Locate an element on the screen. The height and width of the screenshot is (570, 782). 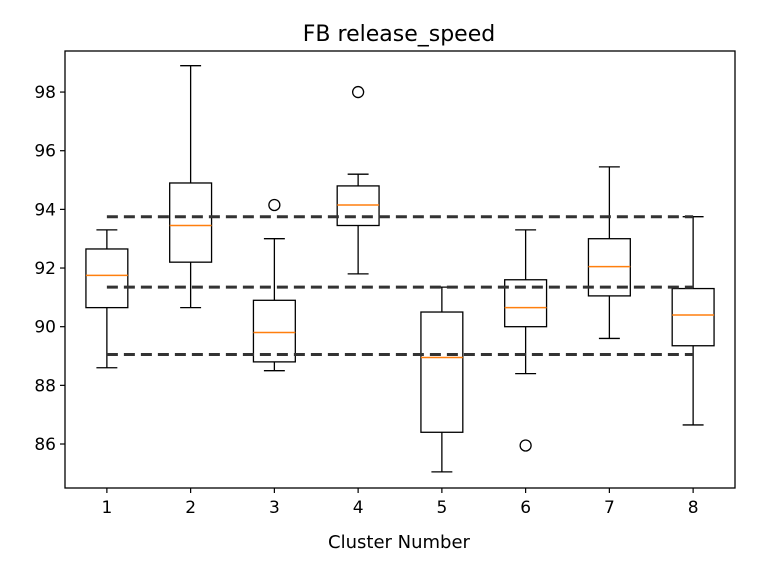
y-tick-label: 92 is located at coordinates (45, 269).